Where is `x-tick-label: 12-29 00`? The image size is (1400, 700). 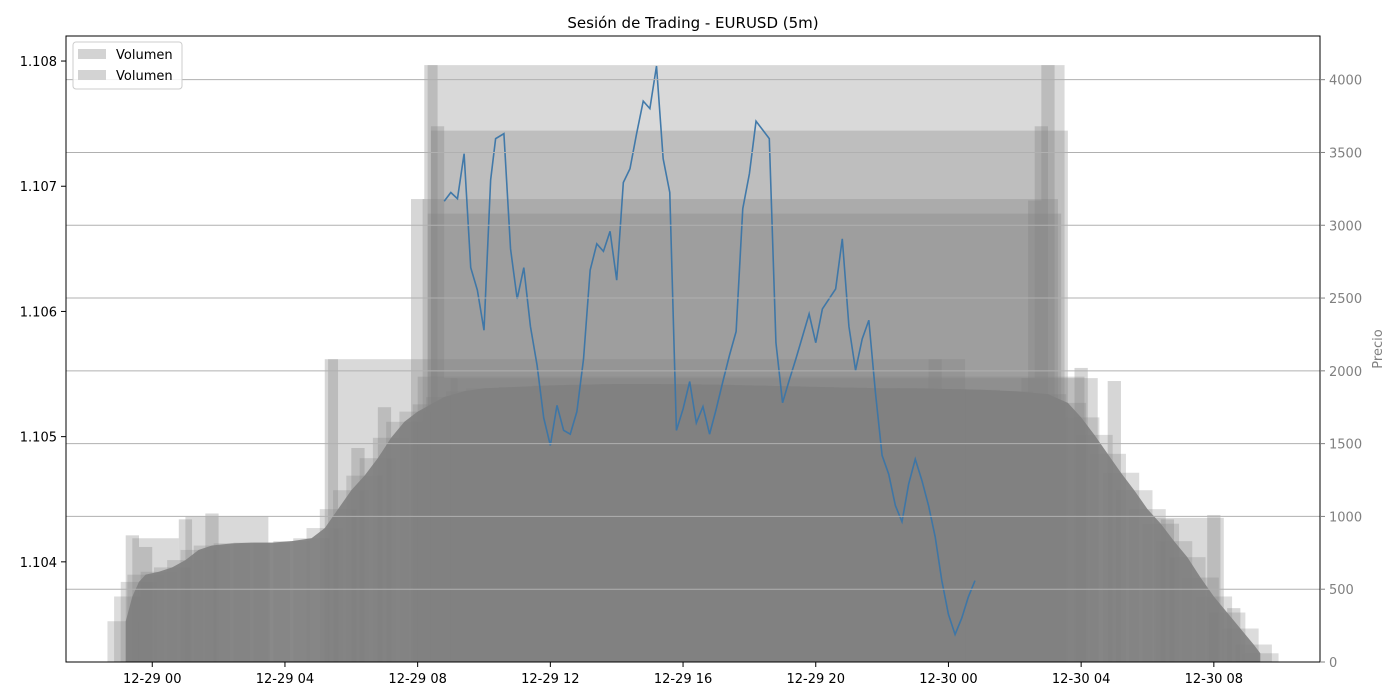
x-tick-label: 12-29 00 is located at coordinates (152, 679).